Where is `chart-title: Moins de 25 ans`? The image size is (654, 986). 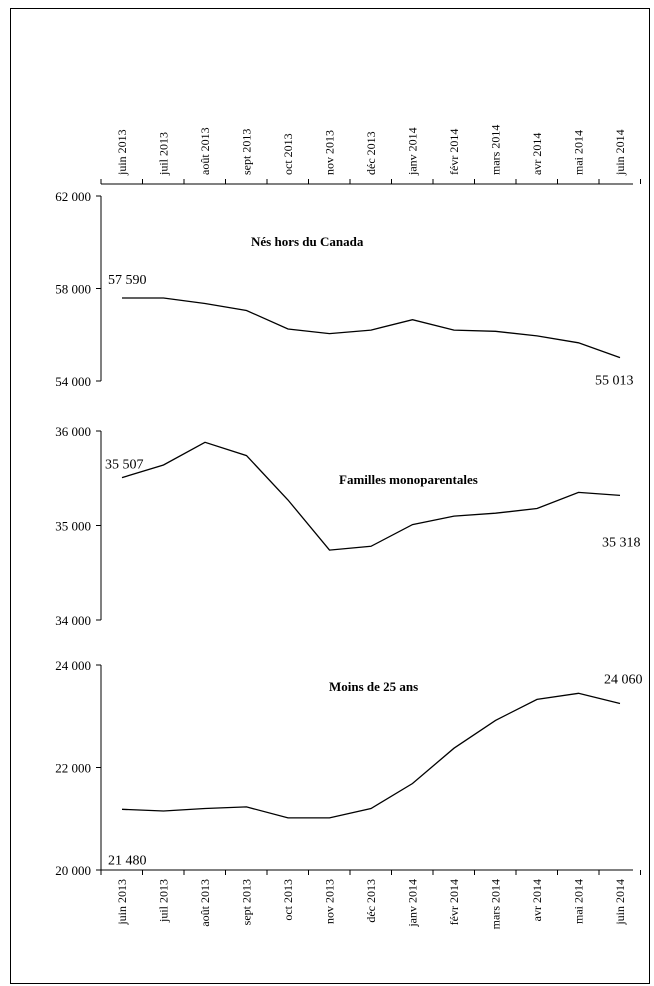 chart-title: Moins de 25 ans is located at coordinates (373, 686).